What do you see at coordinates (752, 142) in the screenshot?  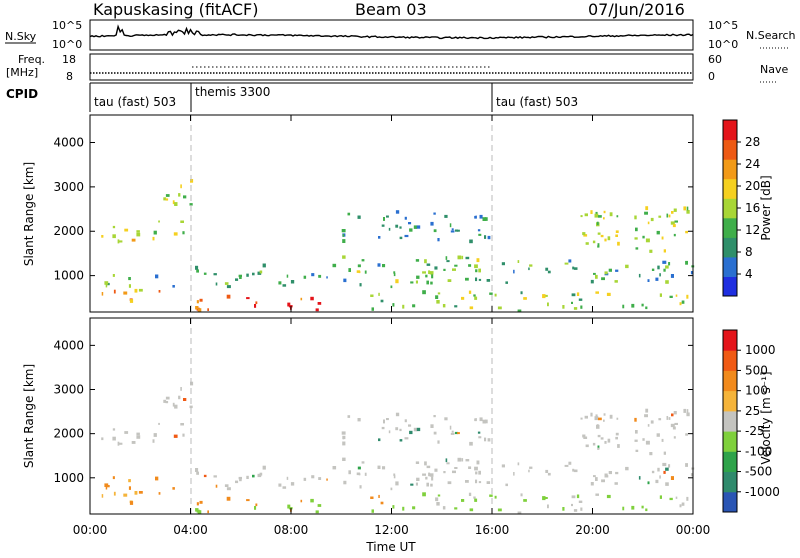 I see `colorbar-tick-label: 28` at bounding box center [752, 142].